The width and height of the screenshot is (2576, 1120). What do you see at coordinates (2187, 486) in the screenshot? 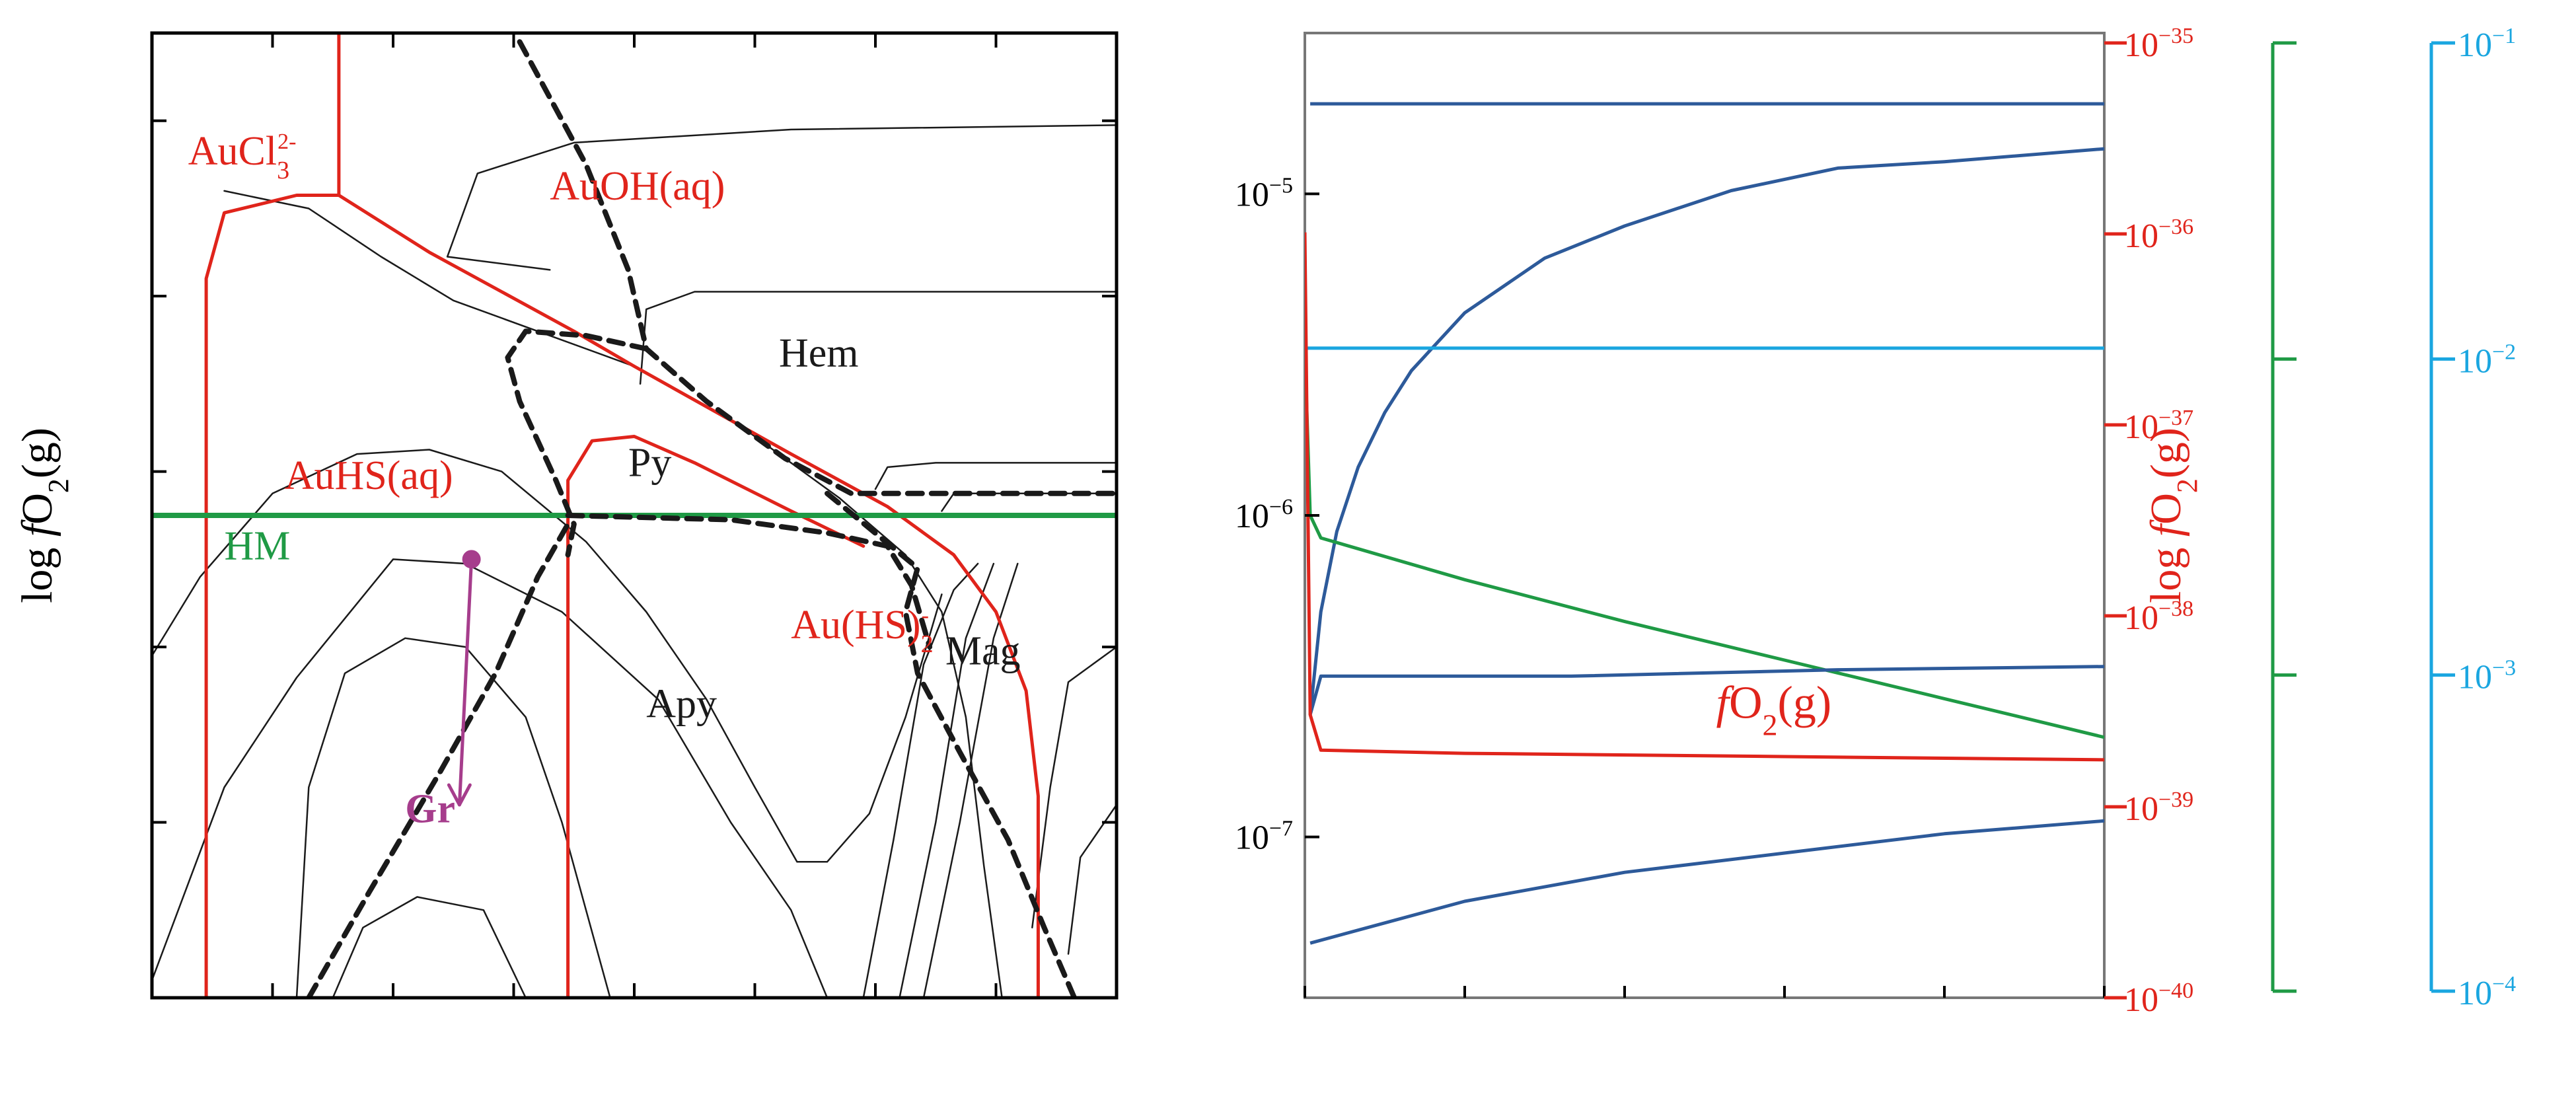
I see `fo2-label-sub: 2` at bounding box center [2187, 486].